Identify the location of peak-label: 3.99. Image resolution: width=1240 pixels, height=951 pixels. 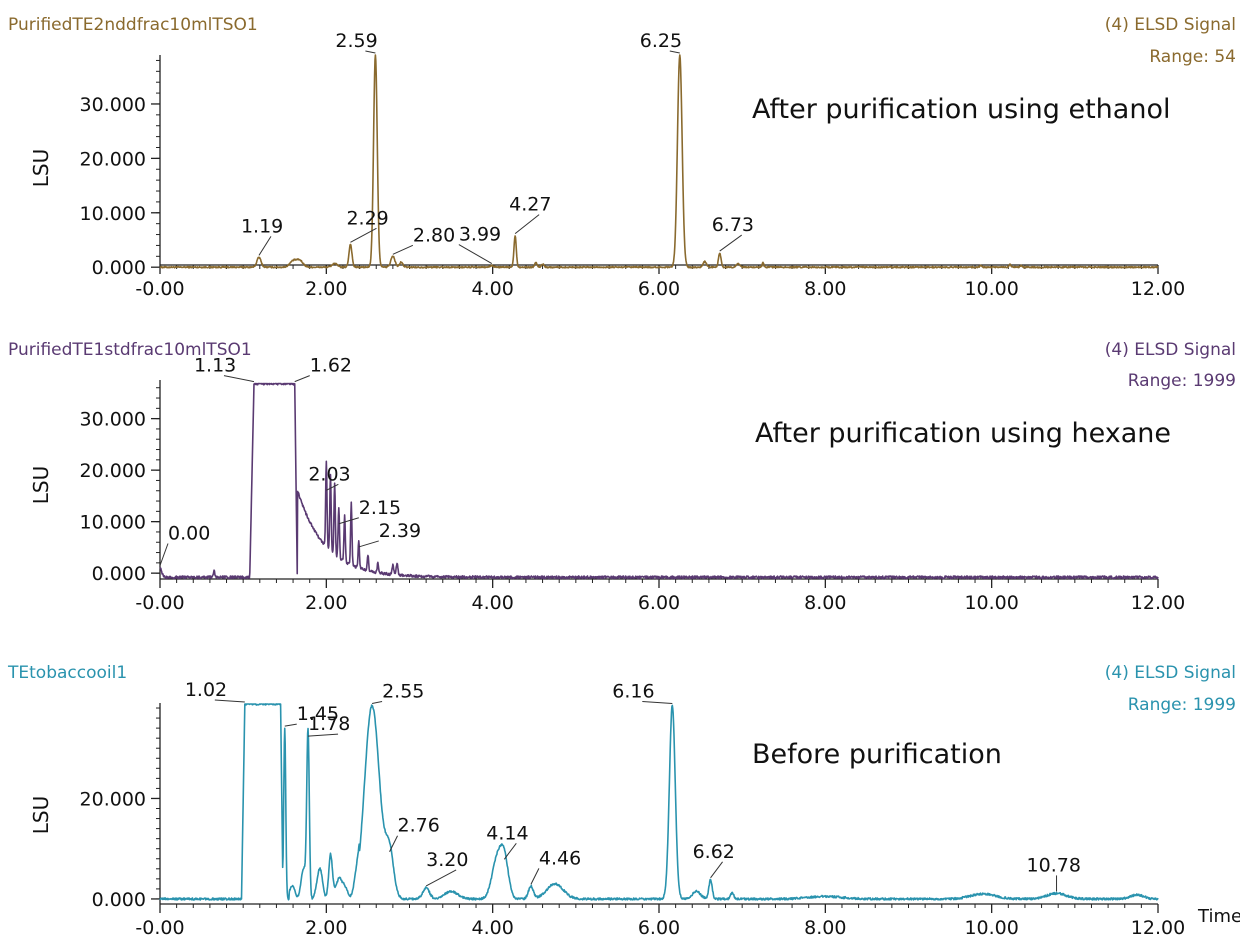
(480, 235).